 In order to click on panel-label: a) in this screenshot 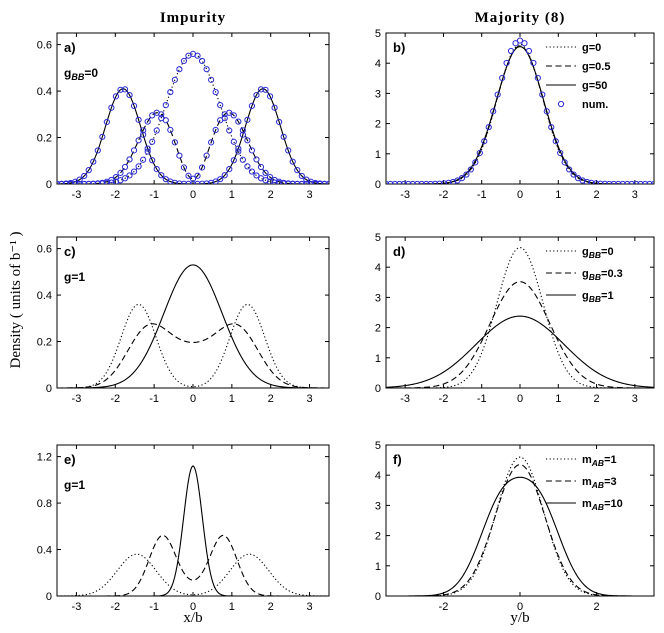, I will do `click(70, 47)`.